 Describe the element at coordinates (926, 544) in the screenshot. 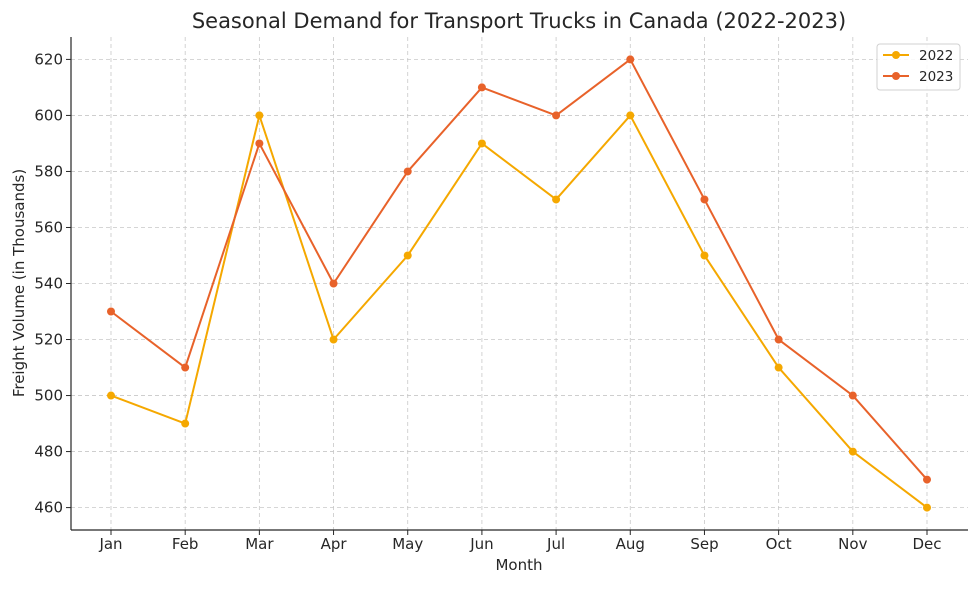

I see `x-tick-label: Dec` at that location.